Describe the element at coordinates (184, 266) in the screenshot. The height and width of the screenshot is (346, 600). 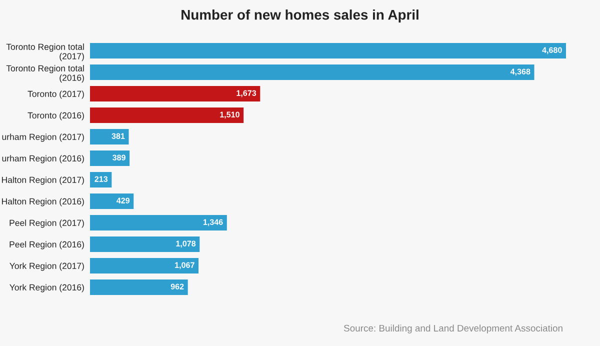
I see `data-label: 1,067` at that location.